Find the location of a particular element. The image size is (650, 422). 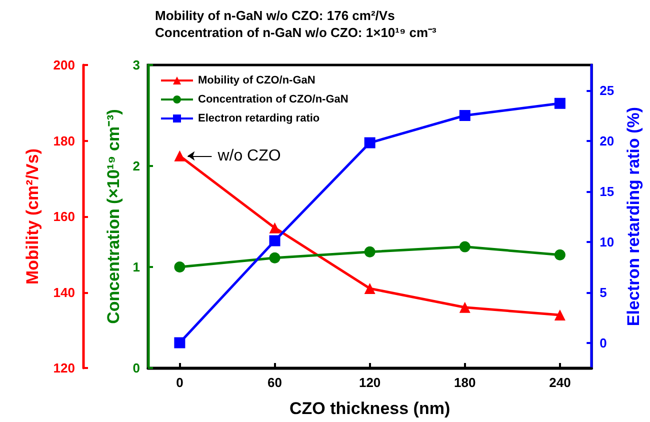

x-tick-label: 120 is located at coordinates (369, 382).